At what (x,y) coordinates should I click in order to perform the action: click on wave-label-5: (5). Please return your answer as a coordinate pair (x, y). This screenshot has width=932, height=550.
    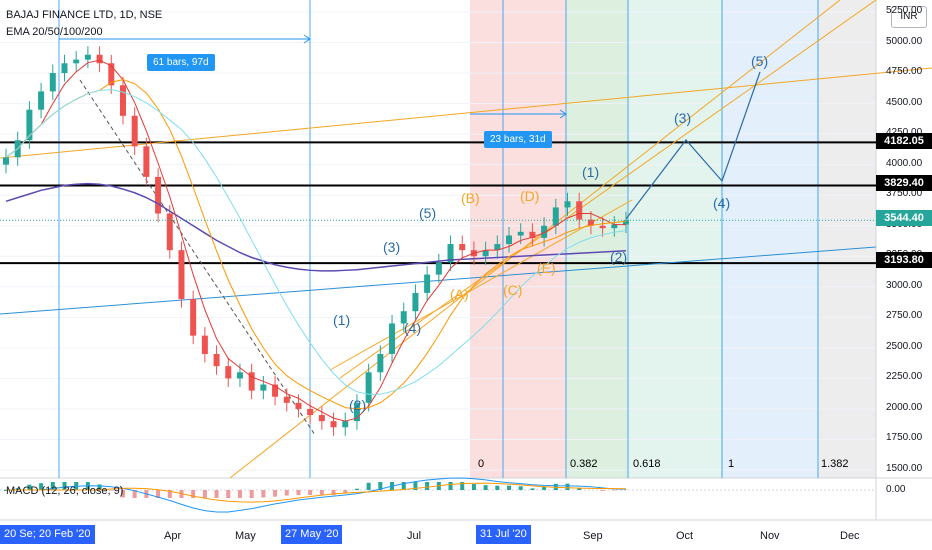
    Looking at the image, I should click on (428, 213).